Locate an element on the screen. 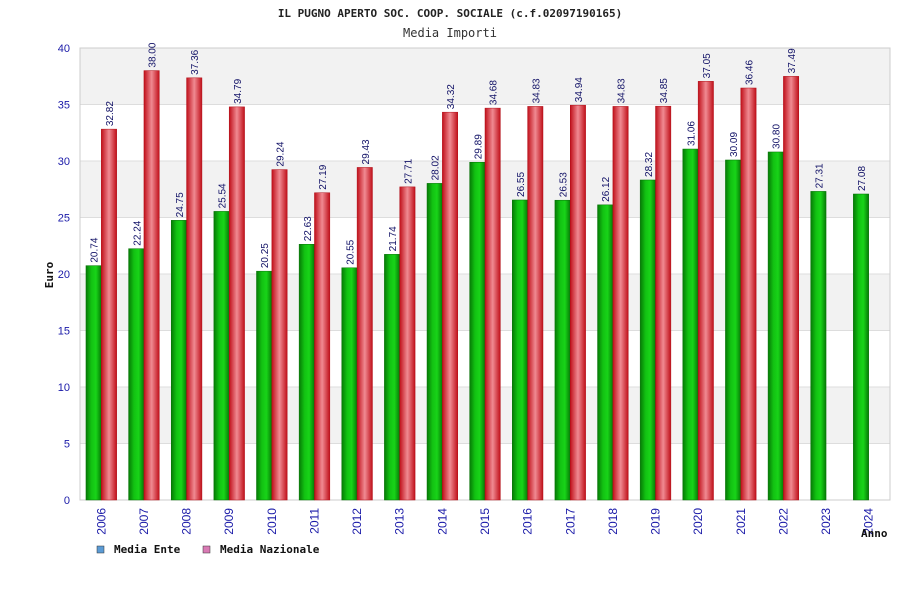 Image resolution: width=900 pixels, height=600 pixels. x-tick-label: 2010 is located at coordinates (272, 521).